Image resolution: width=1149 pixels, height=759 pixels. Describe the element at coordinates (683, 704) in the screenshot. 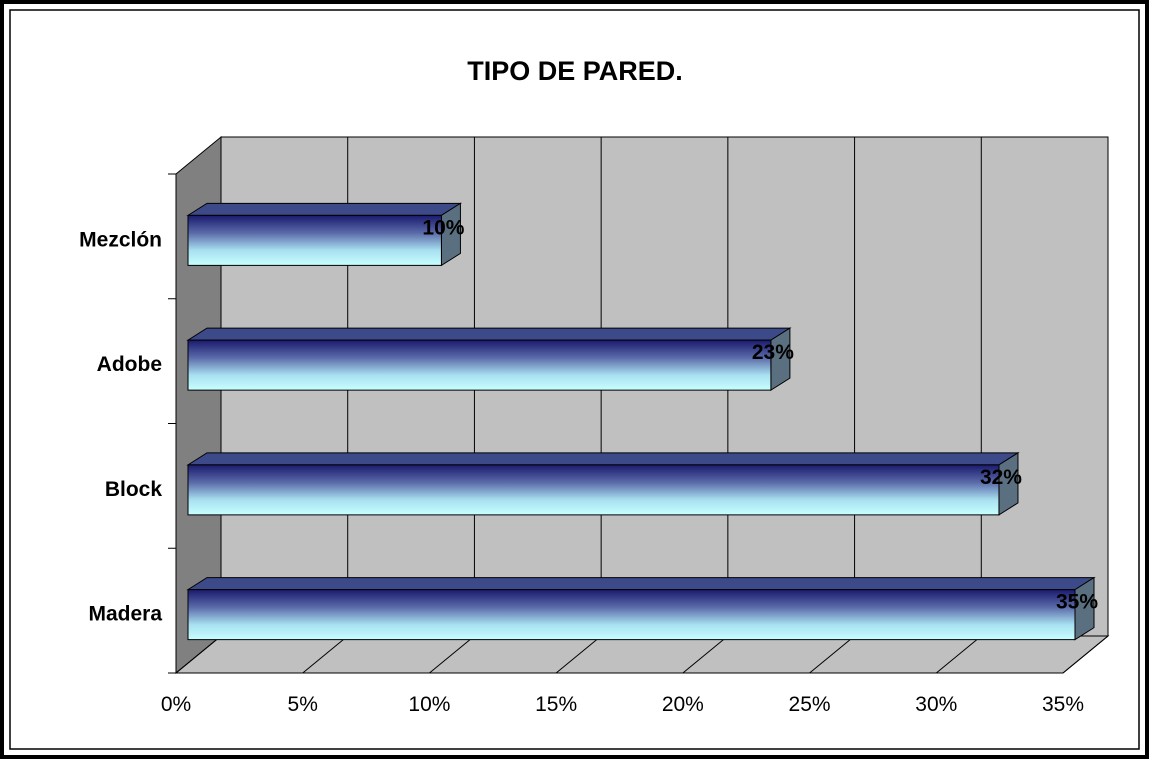

I see `x-tick-label: 20%` at that location.